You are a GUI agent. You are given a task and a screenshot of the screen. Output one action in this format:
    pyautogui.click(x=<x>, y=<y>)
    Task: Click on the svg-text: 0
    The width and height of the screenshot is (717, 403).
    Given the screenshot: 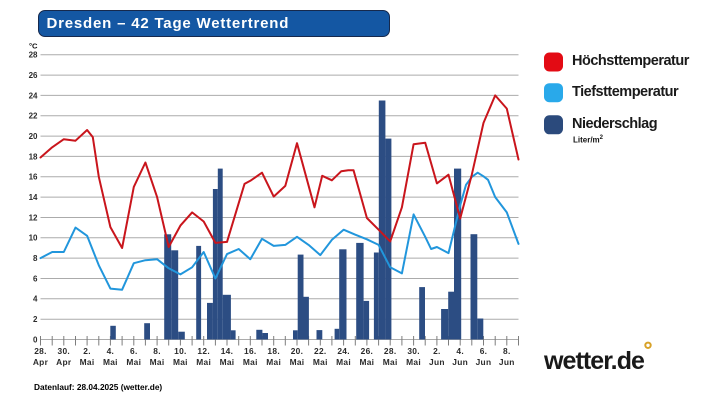 What is the action you would take?
    pyautogui.click(x=35, y=339)
    